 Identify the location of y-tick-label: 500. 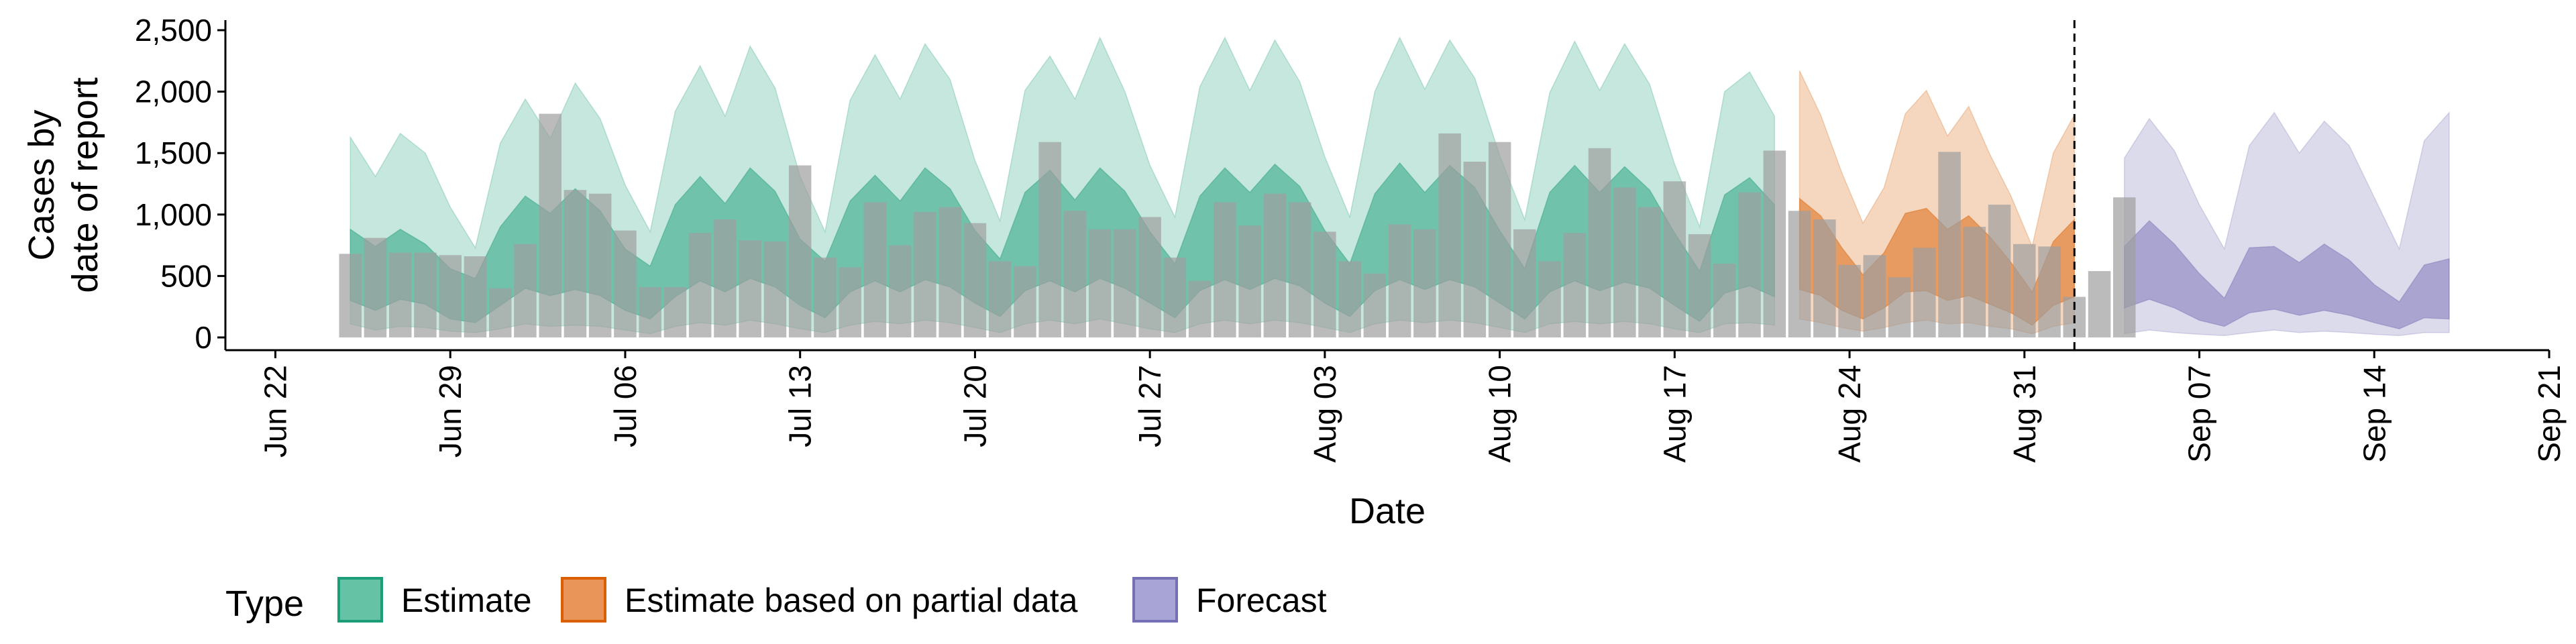
(186, 275).